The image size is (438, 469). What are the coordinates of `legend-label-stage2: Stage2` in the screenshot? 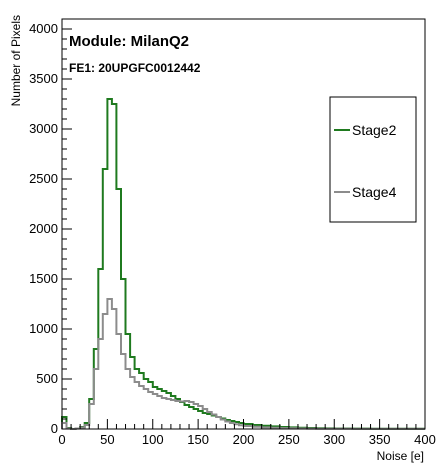 It's located at (374, 130).